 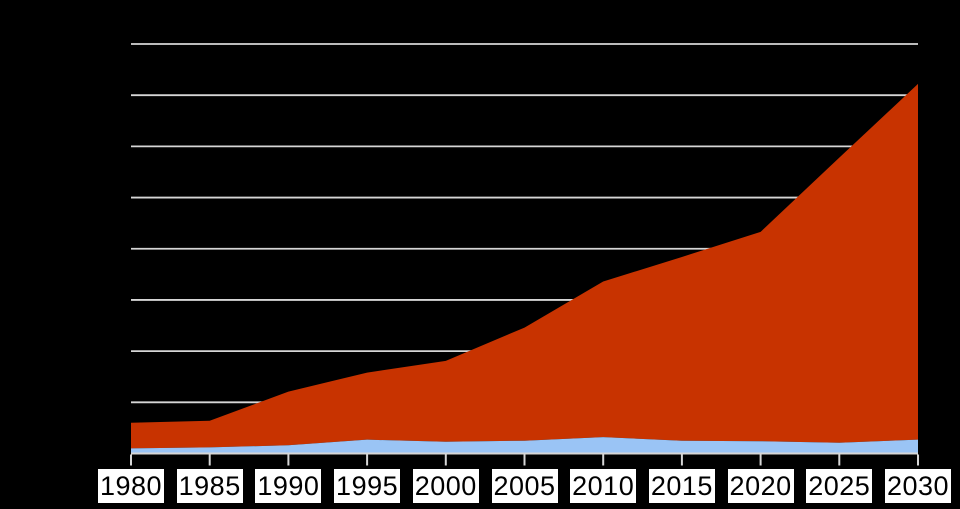 What do you see at coordinates (524, 486) in the screenshot?
I see `x-axis-label: 2005` at bounding box center [524, 486].